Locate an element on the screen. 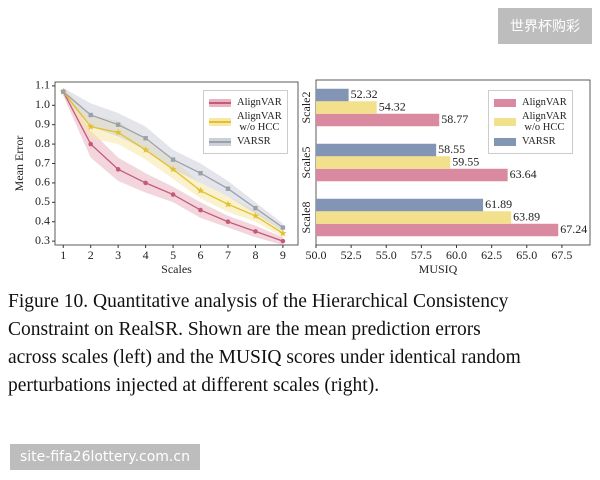 This screenshot has height=480, width=600. y-tick-label: 0.3 is located at coordinates (42, 240).